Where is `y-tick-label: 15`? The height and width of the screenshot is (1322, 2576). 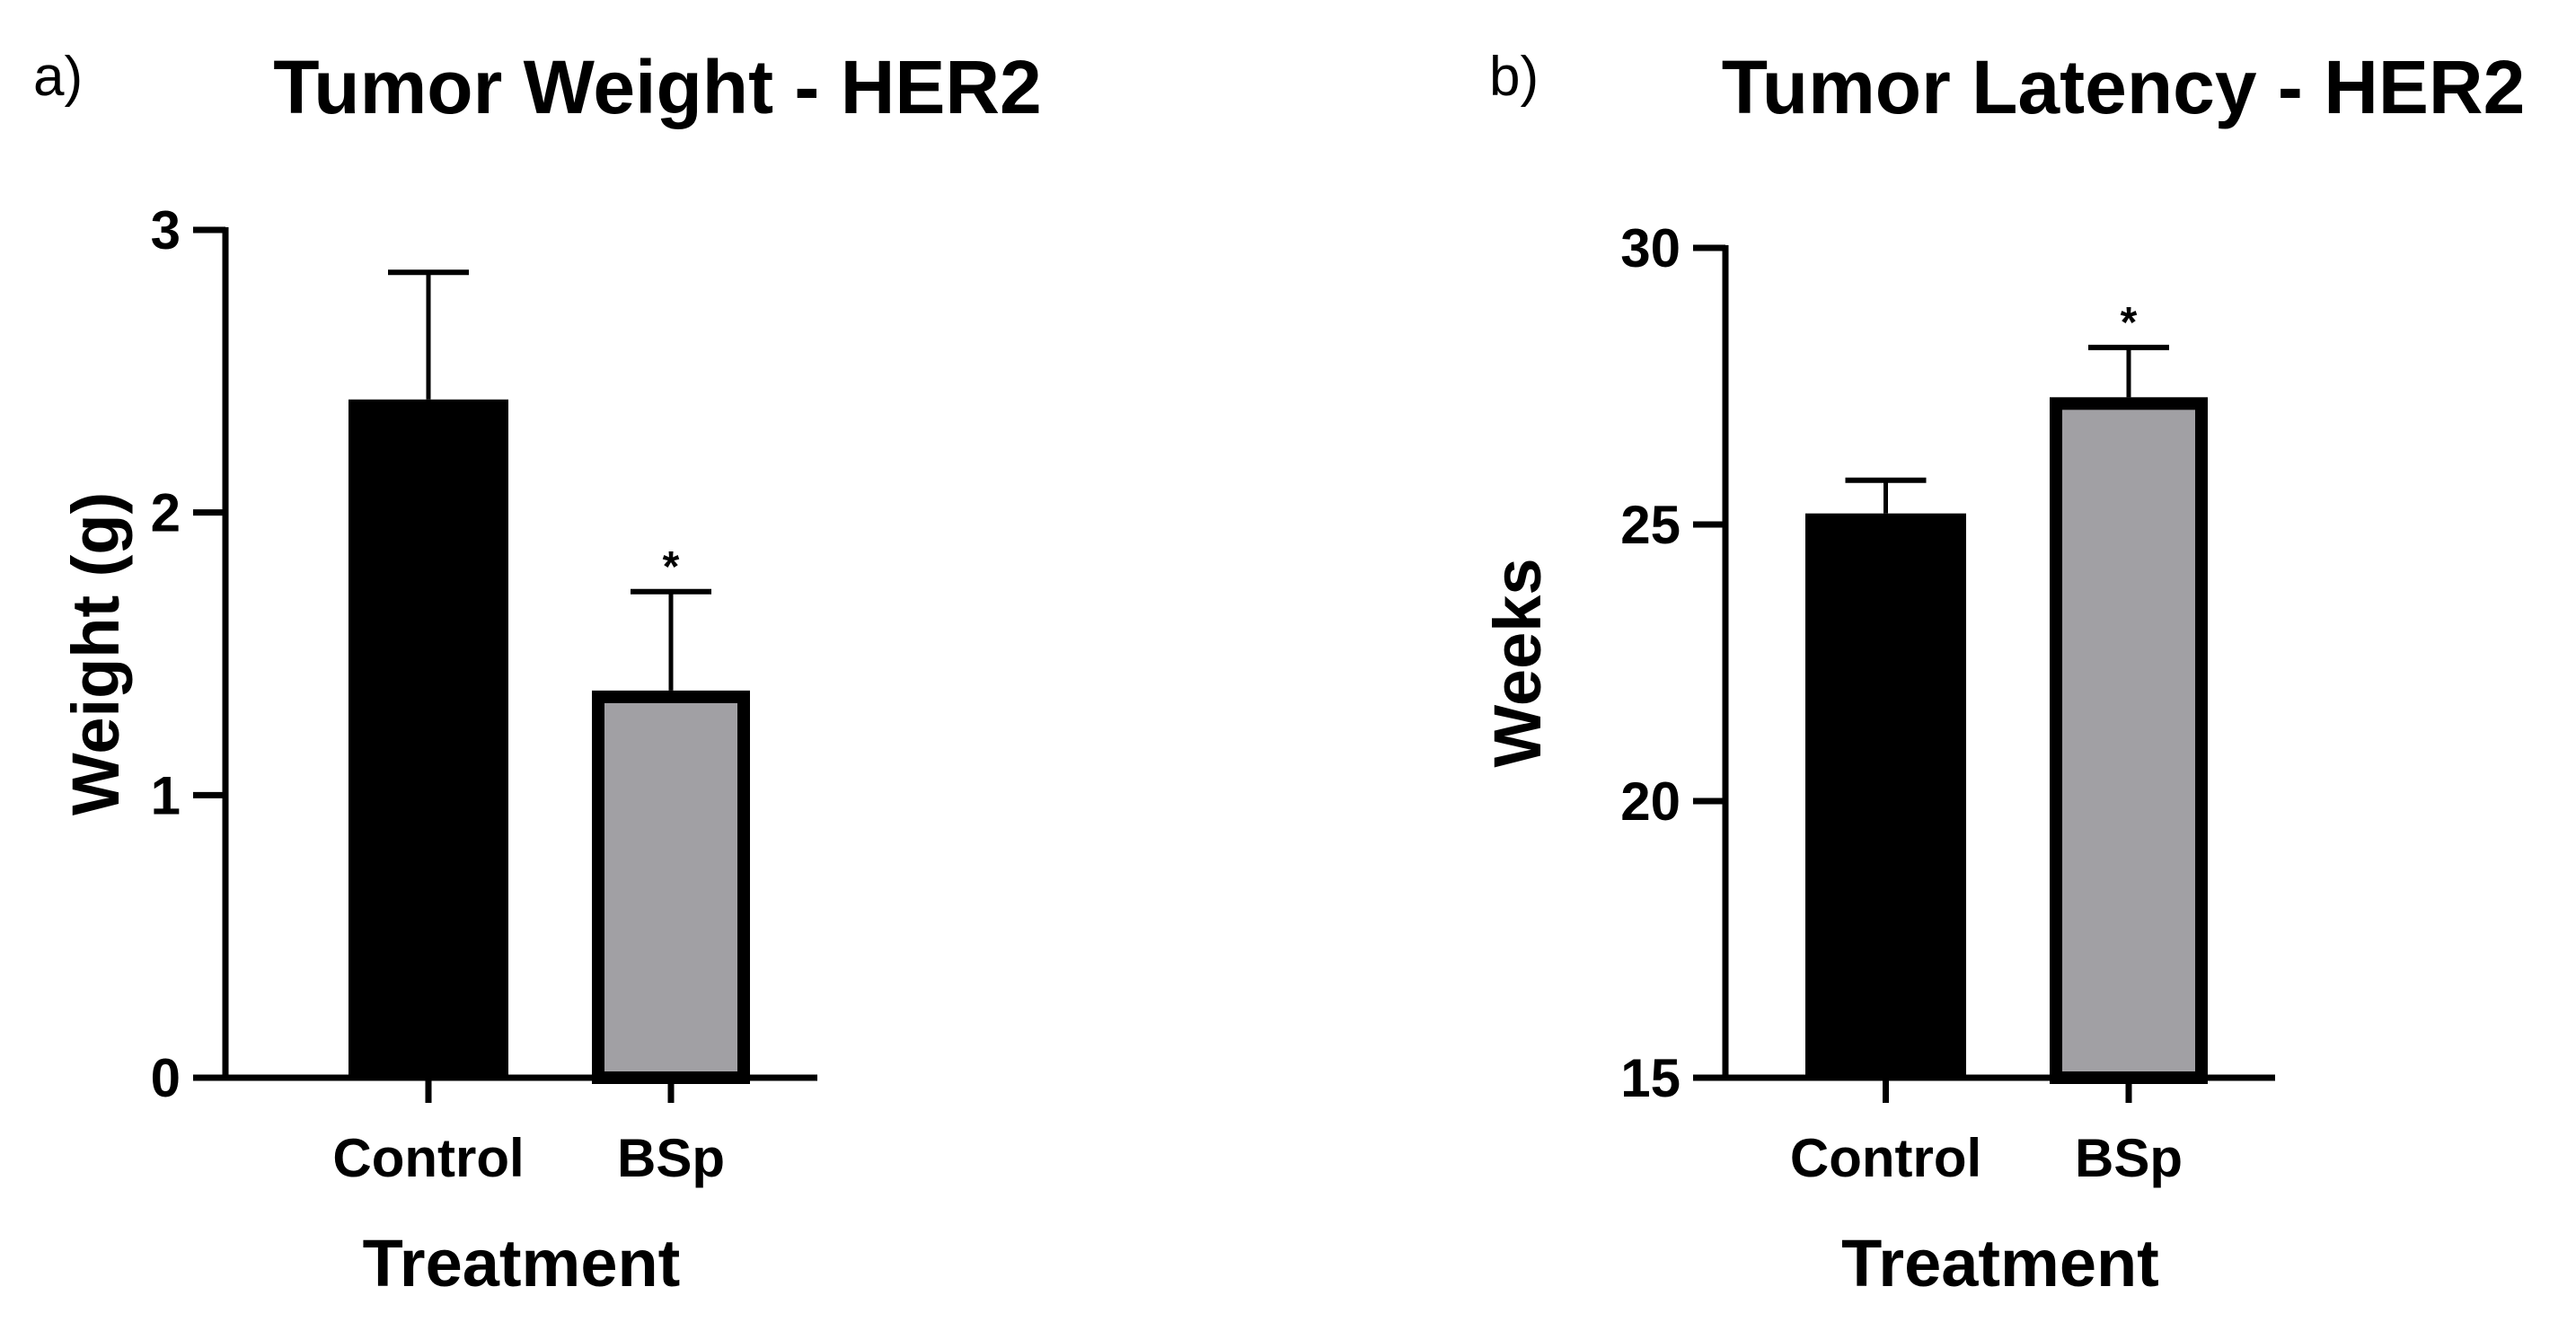
y-tick-label: 15 is located at coordinates (1650, 1078).